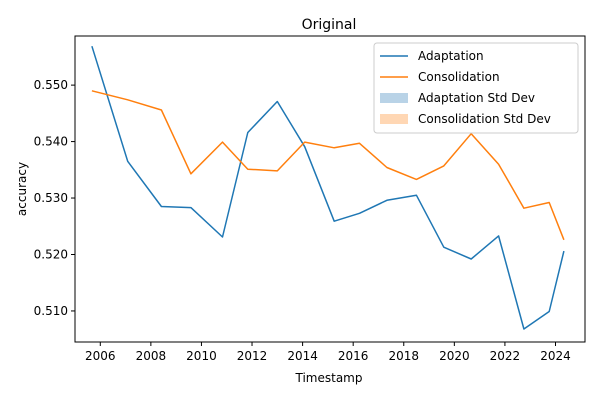  What do you see at coordinates (51, 85) in the screenshot?
I see `y-tick-label: 0.550` at bounding box center [51, 85].